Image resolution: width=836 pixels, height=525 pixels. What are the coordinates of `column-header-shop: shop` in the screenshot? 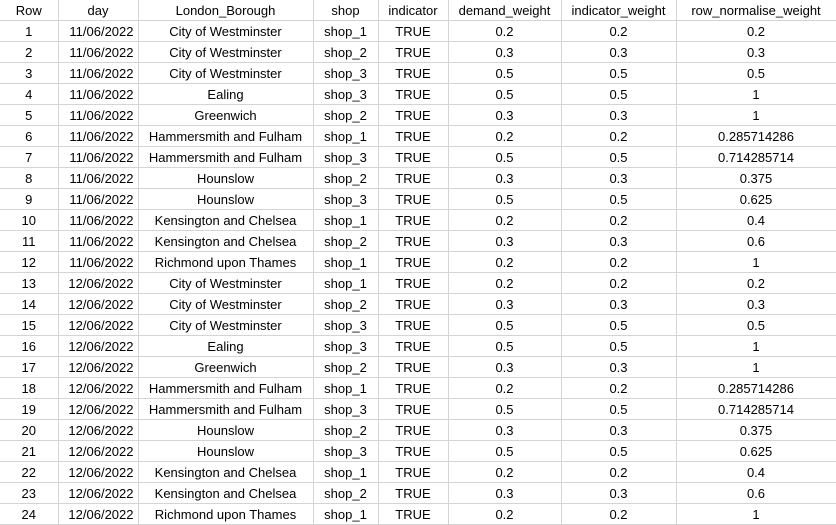 It's located at (346, 10).